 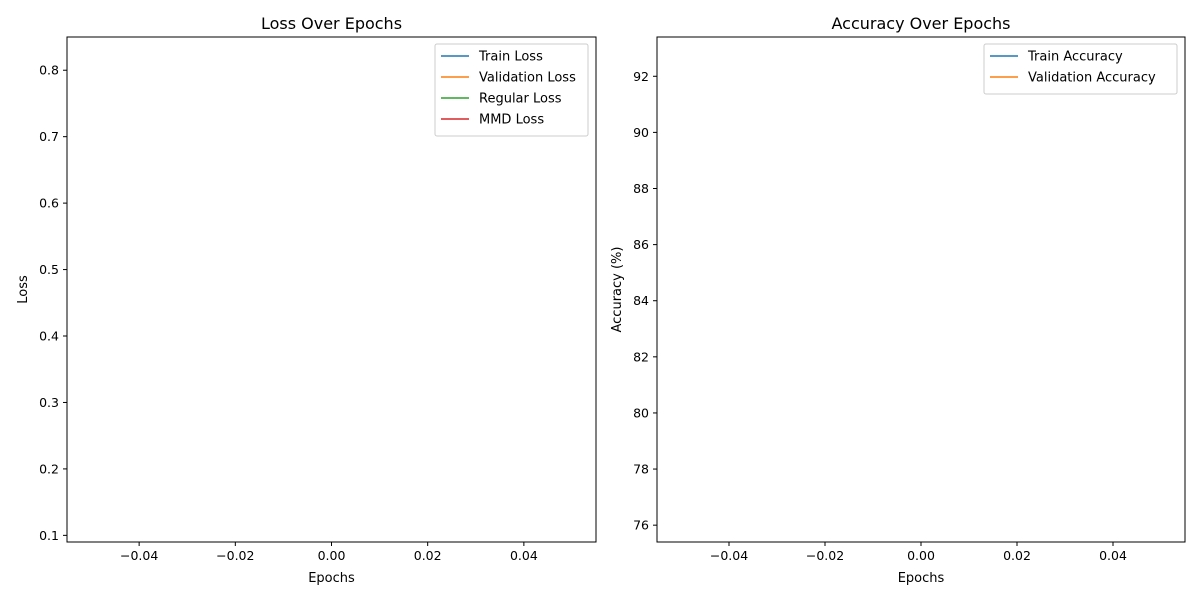 I want to click on legend: Train Accuracy Validation Accuracy, so click(x=1080, y=69).